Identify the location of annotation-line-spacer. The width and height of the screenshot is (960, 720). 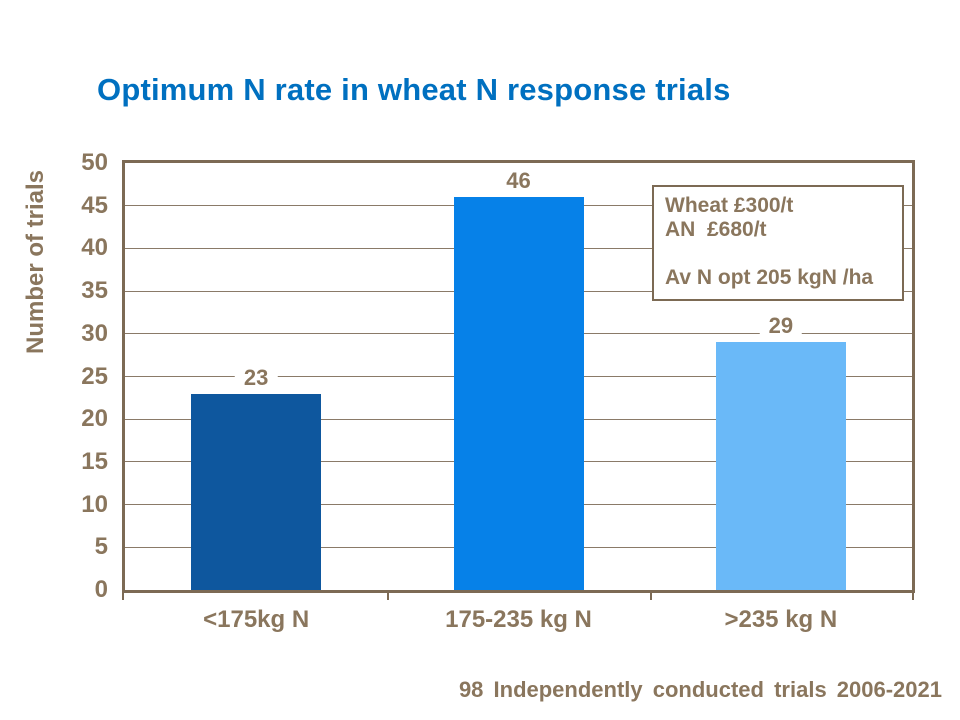
(778, 254).